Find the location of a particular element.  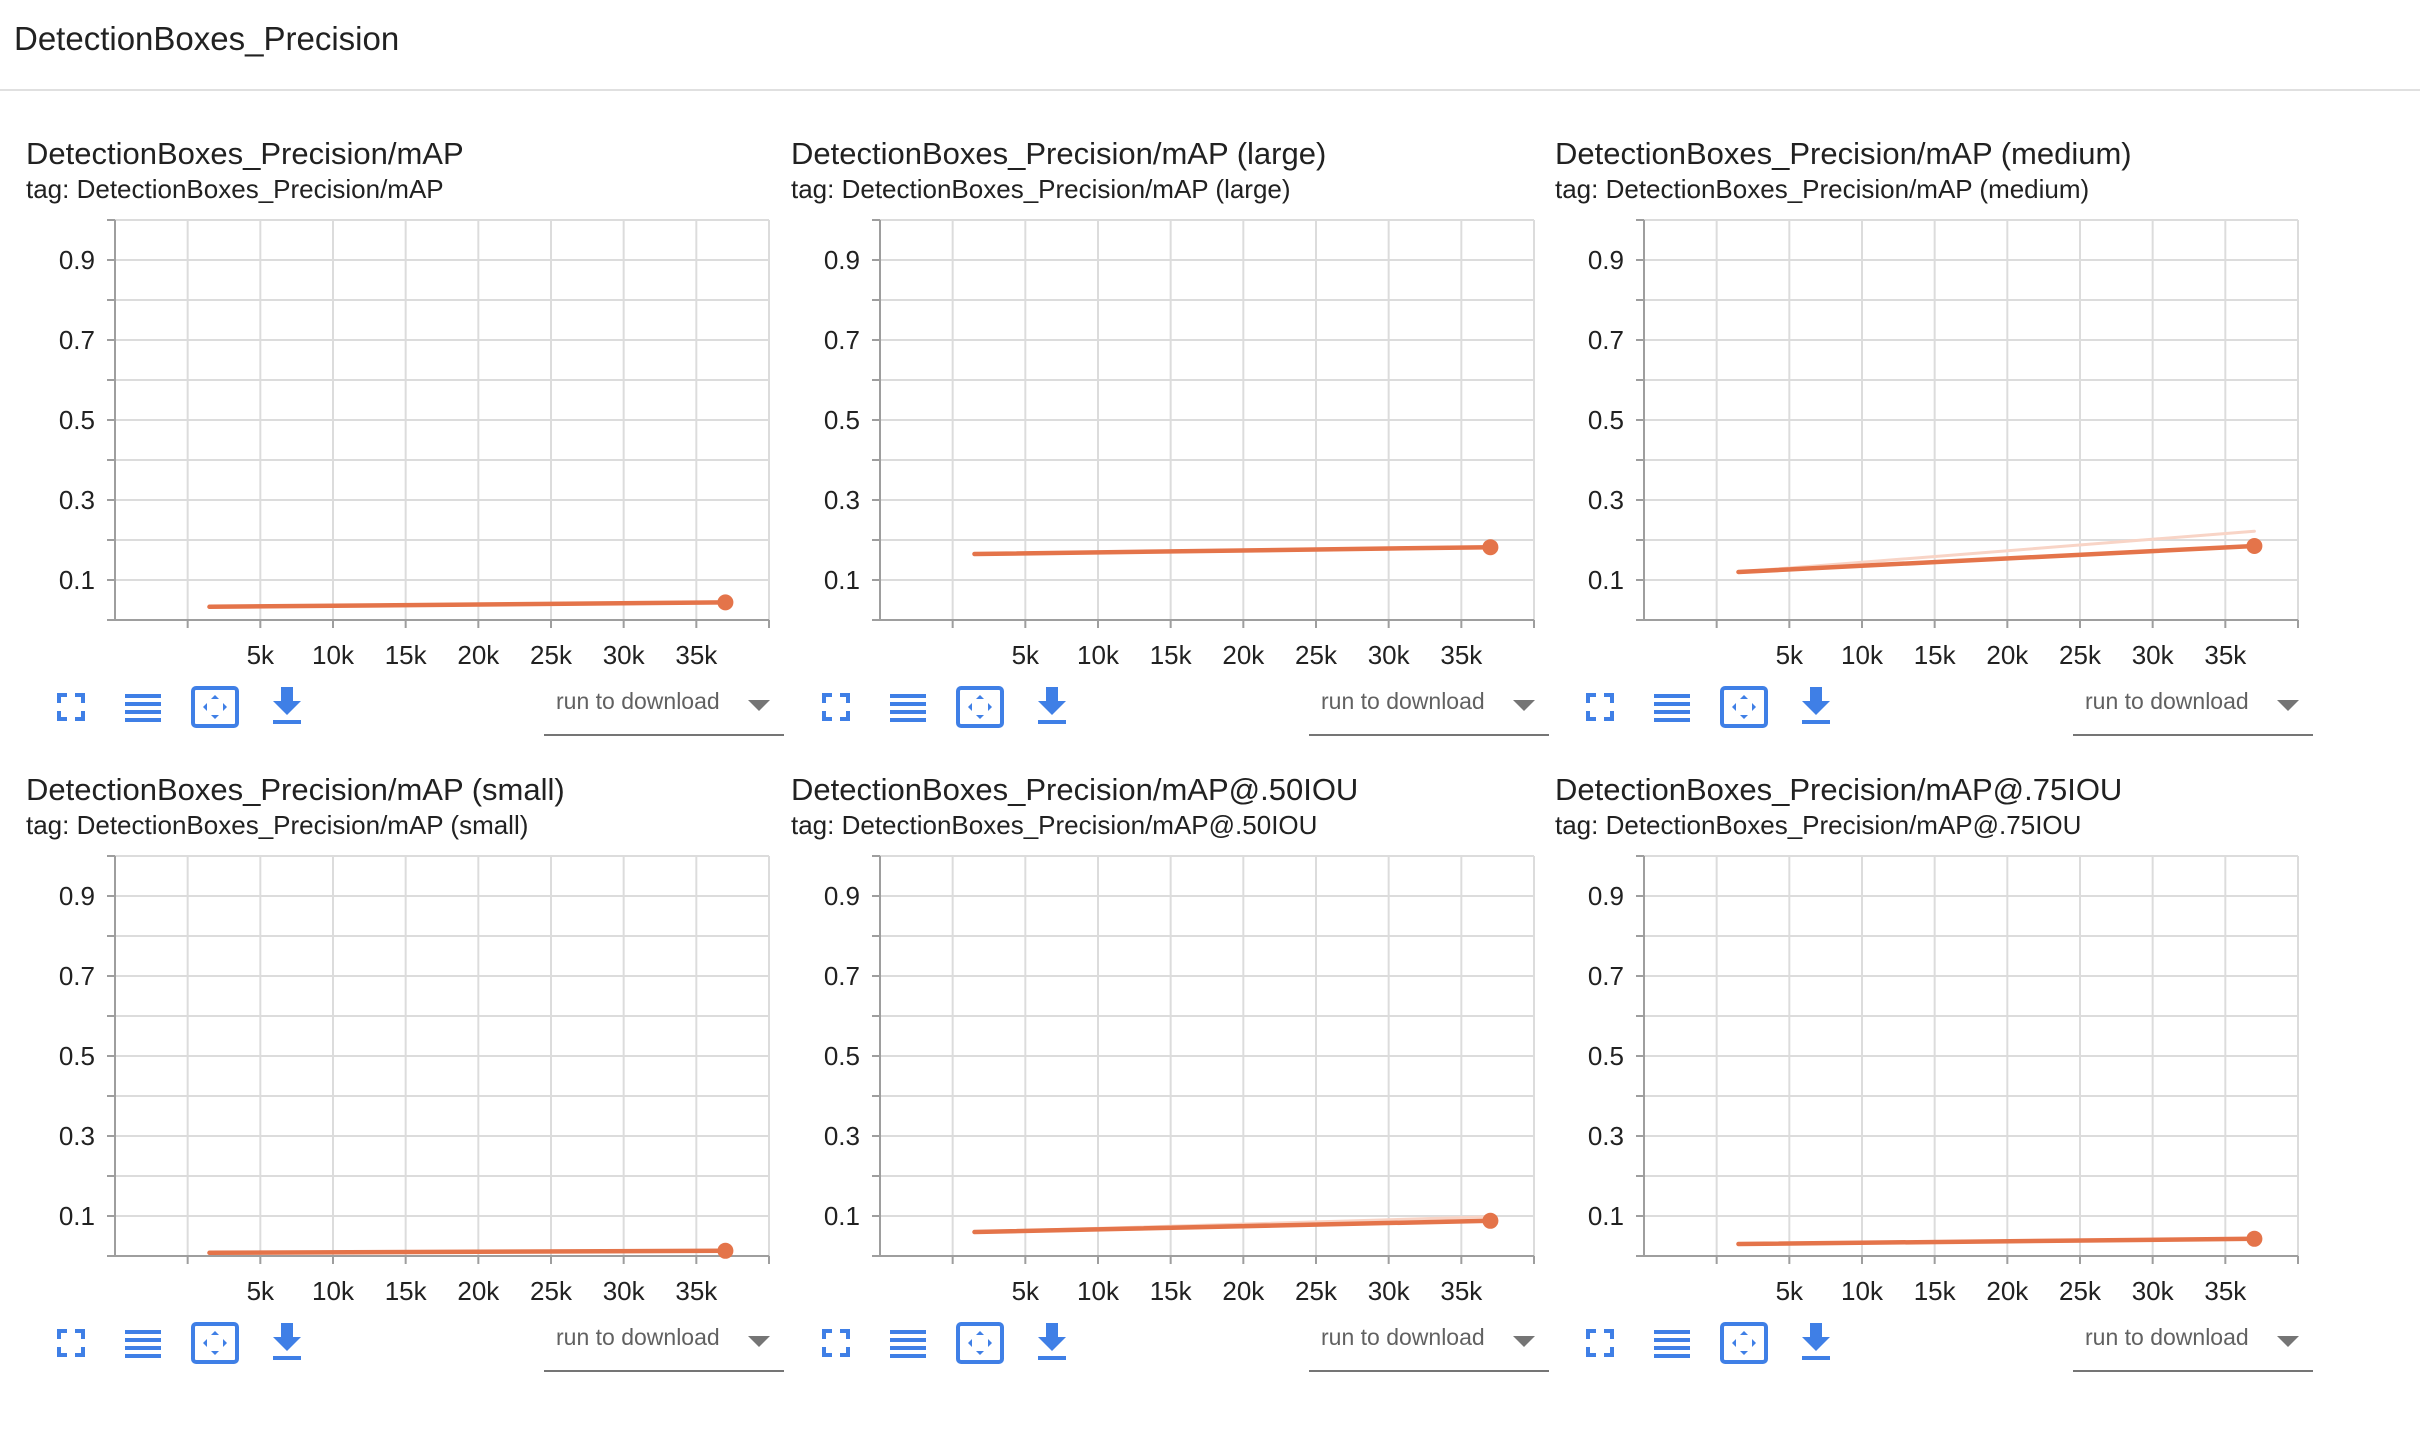

chart-title: DetectionBoxes_Precision/mAP is located at coordinates (245, 153).